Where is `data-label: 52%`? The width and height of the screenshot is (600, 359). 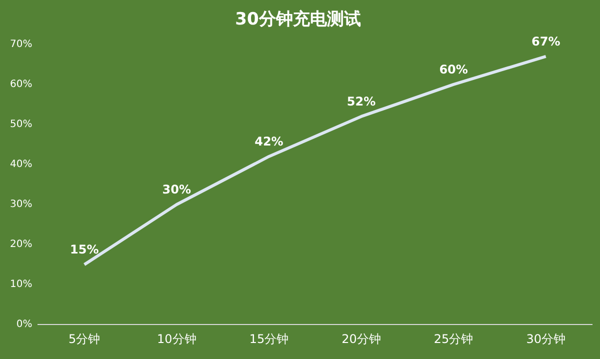 data-label: 52% is located at coordinates (361, 101).